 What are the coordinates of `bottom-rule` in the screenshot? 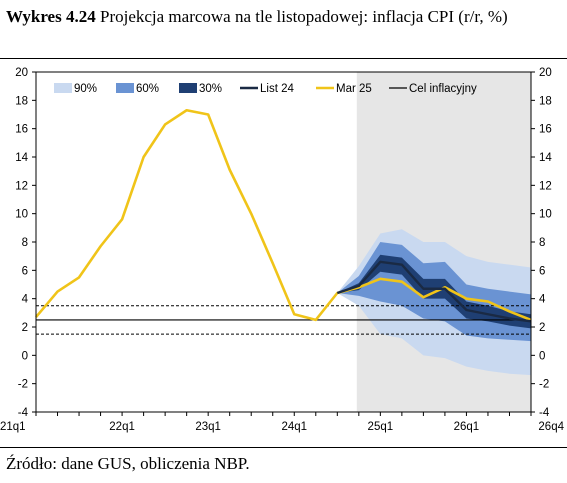 It's located at (283, 447).